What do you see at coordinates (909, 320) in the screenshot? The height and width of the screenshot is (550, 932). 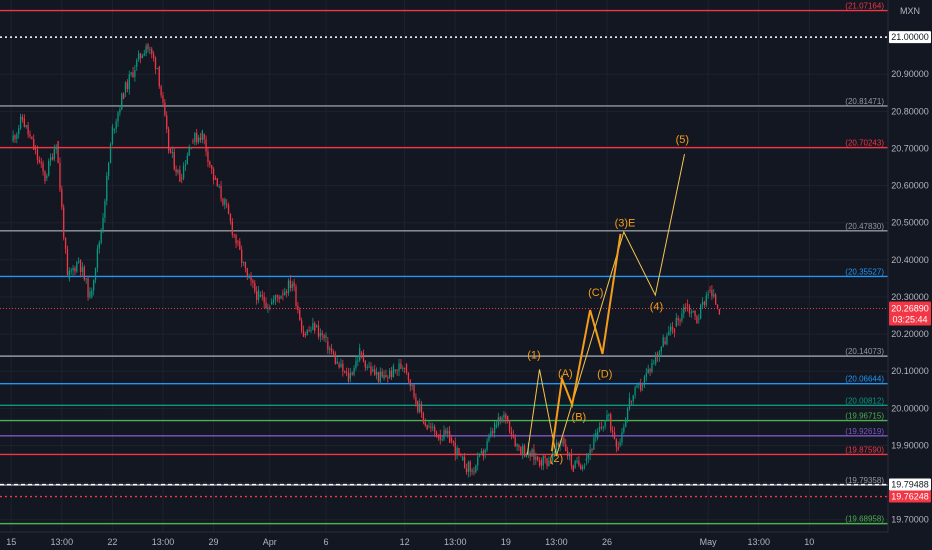 I see `countdown-label: 03:25:44` at bounding box center [909, 320].